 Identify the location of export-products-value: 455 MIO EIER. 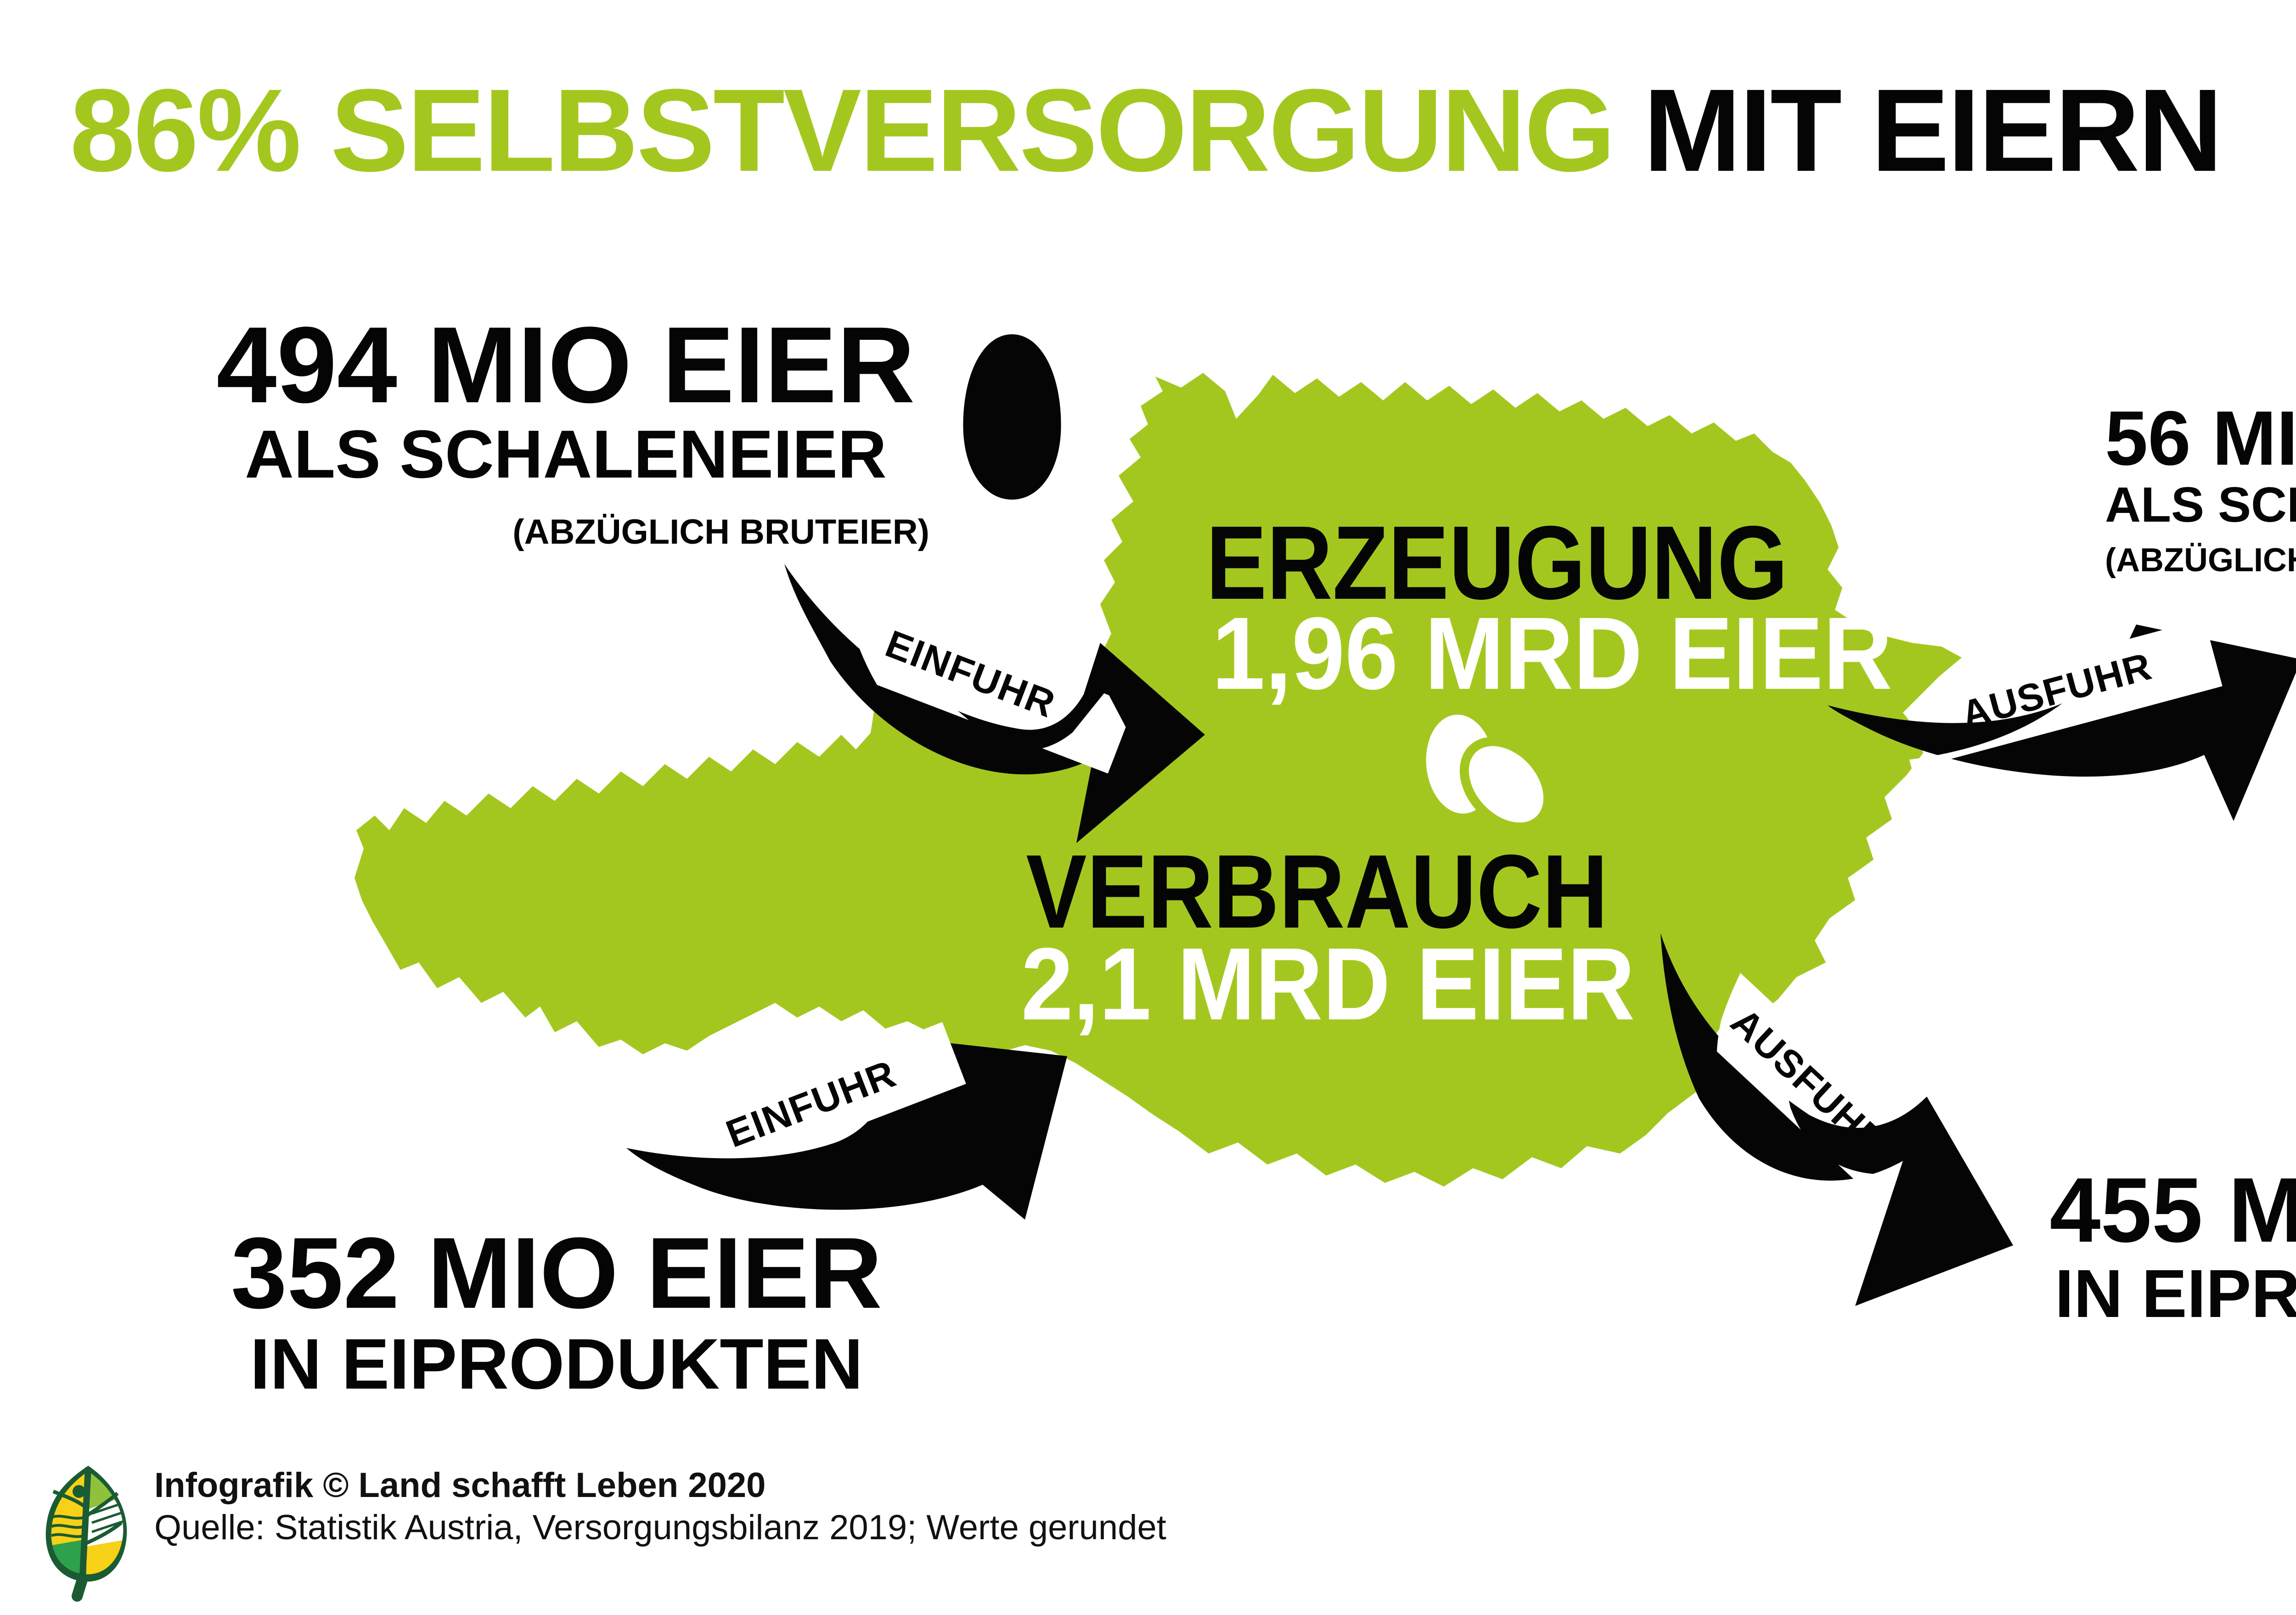
(2172, 1210).